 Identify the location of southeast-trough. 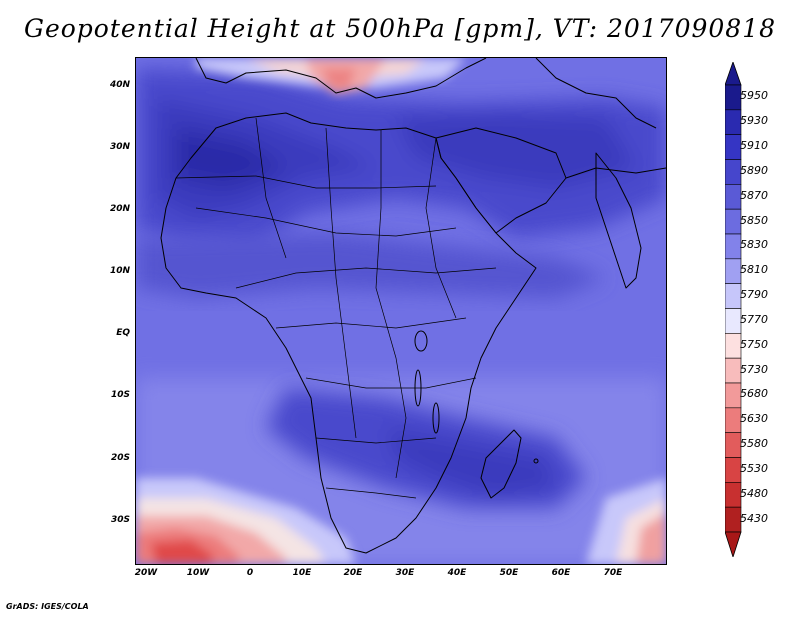
(626, 521).